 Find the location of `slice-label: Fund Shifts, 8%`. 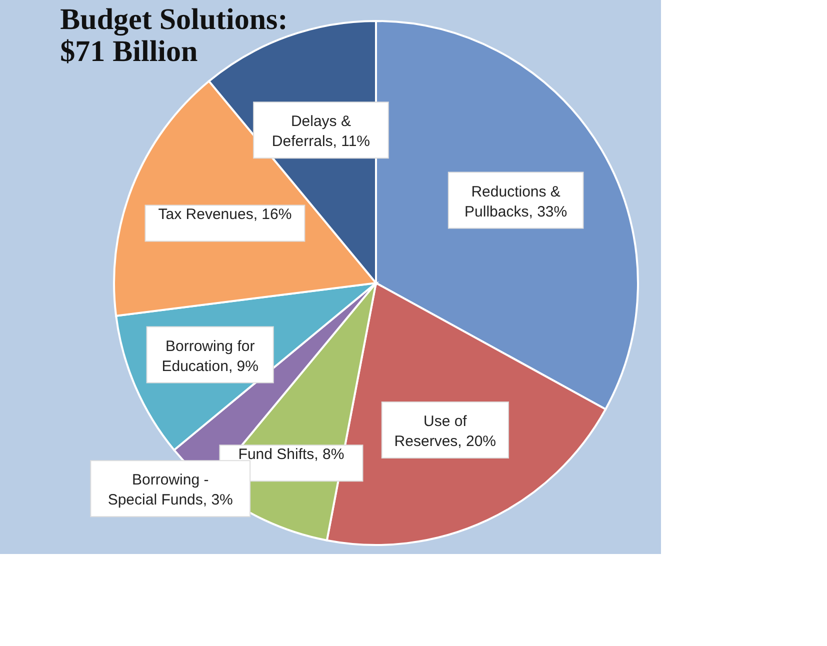

slice-label: Fund Shifts, 8% is located at coordinates (291, 455).